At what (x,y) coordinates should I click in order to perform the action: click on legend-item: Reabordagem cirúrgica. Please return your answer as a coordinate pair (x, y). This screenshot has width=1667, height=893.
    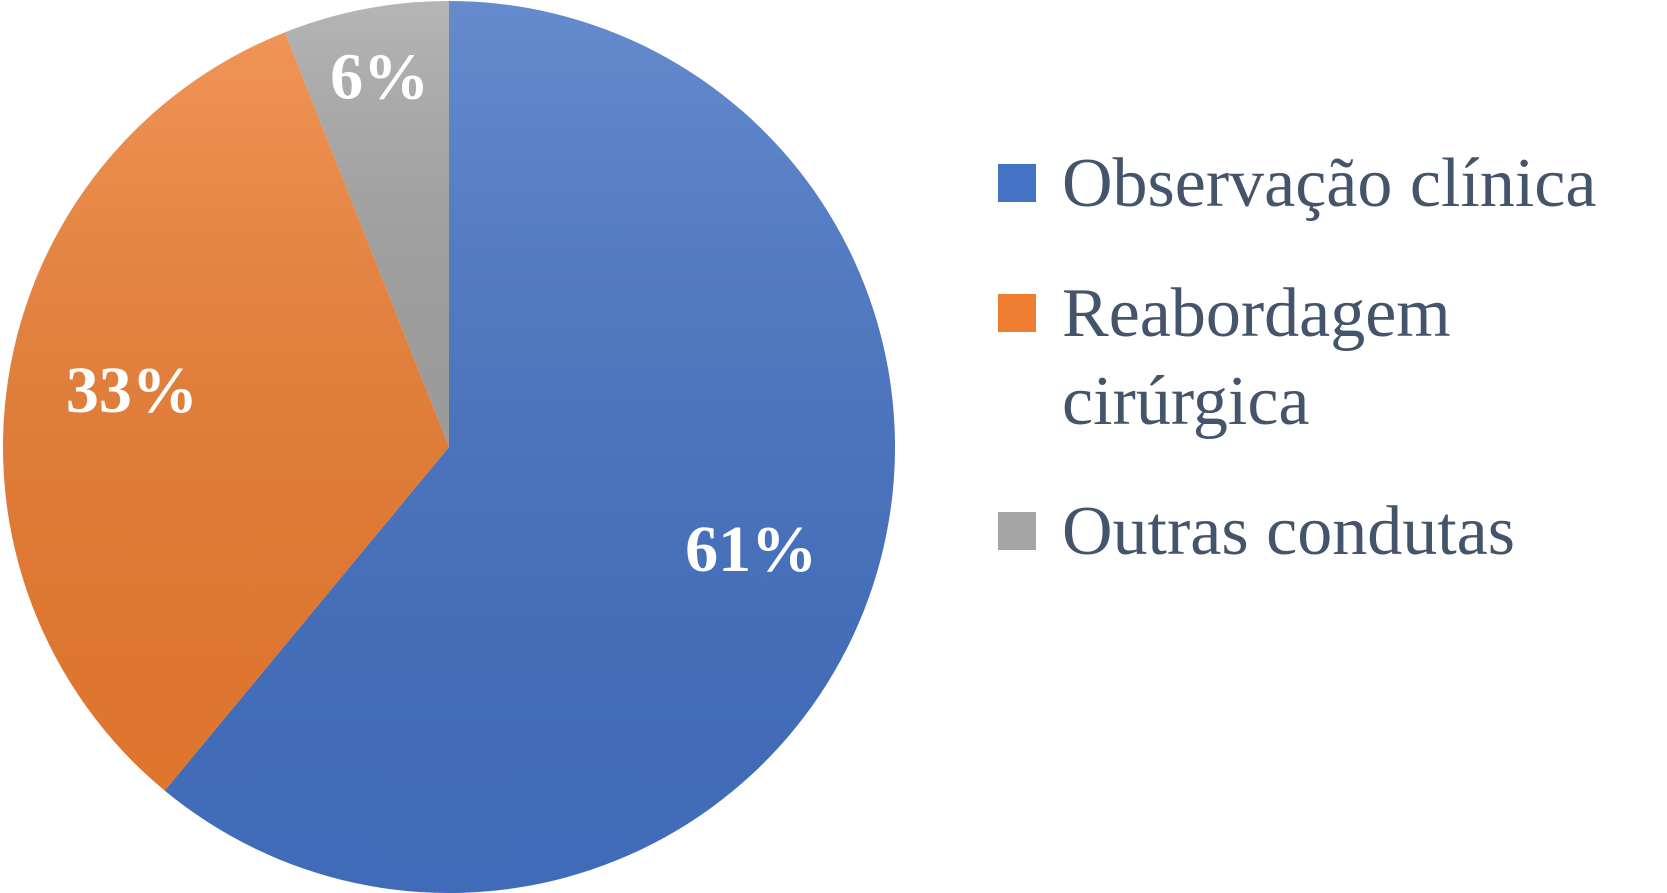
    Looking at the image, I should click on (1328, 358).